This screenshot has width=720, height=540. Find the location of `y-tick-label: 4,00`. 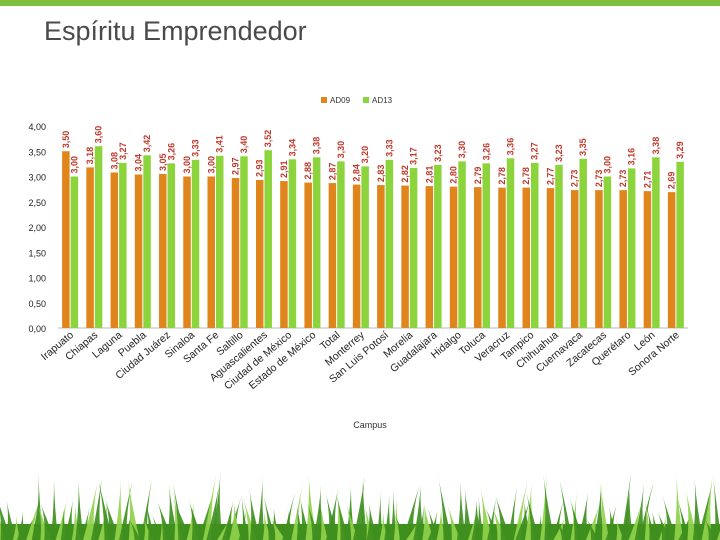

y-tick-label: 4,00 is located at coordinates (37, 127).